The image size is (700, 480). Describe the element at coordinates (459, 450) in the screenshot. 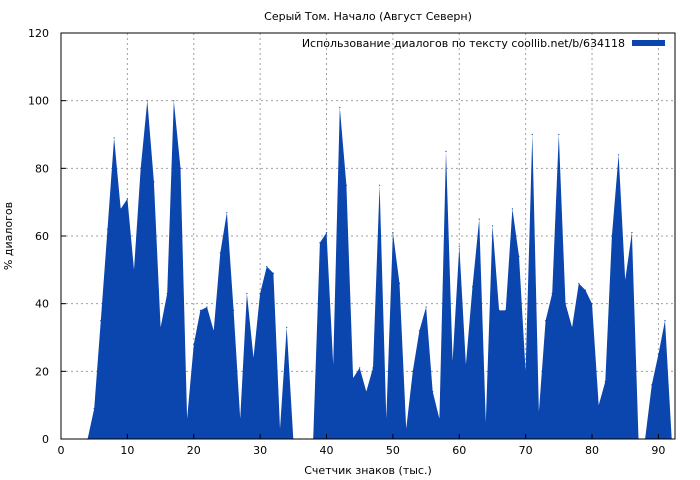

I see `x-tick-label: 60` at that location.